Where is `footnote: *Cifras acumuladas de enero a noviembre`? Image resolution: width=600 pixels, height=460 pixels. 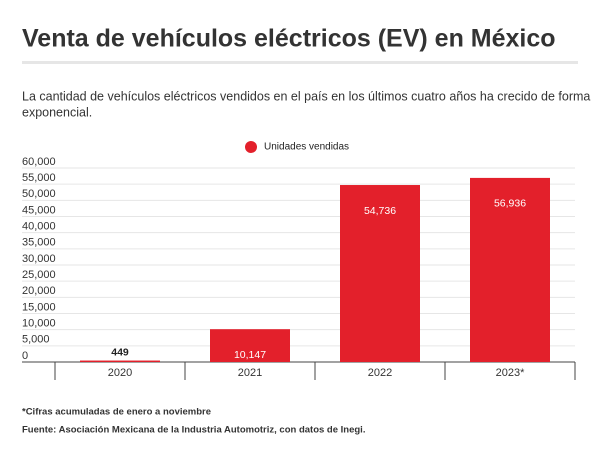 footnote: *Cifras acumuladas de enero a noviembre is located at coordinates (116, 412).